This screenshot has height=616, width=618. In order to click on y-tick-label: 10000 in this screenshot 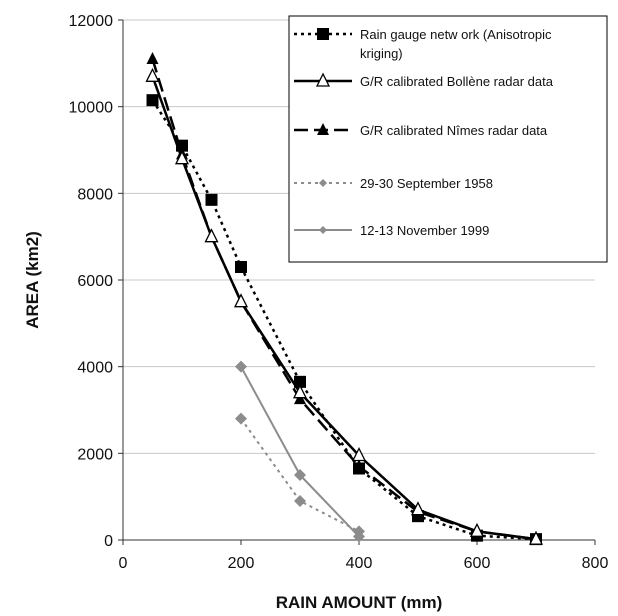, I will do `click(91, 108)`.